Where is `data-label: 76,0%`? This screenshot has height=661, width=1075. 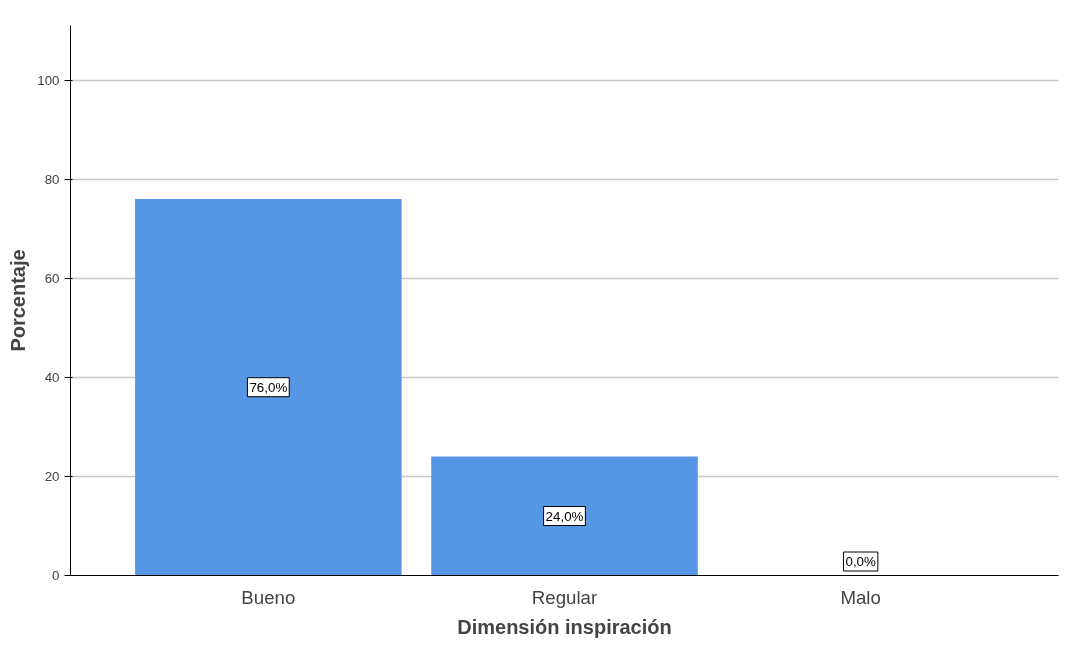 data-label: 76,0% is located at coordinates (268, 387).